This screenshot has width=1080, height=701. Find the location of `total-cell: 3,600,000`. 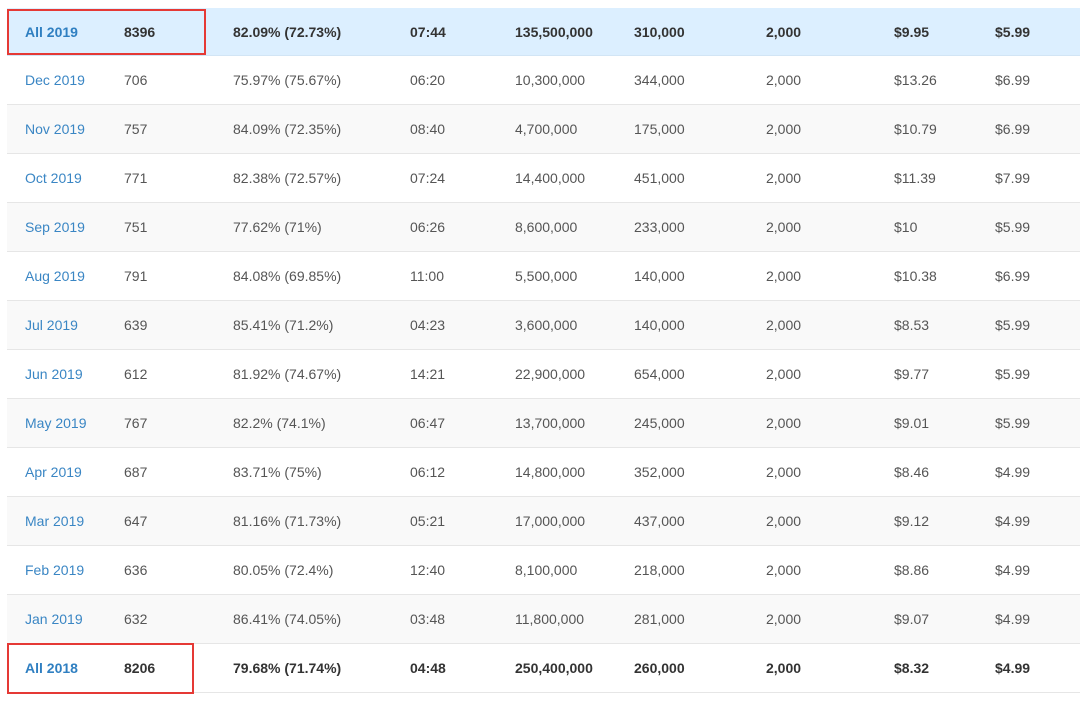

total-cell: 3,600,000 is located at coordinates (546, 325).